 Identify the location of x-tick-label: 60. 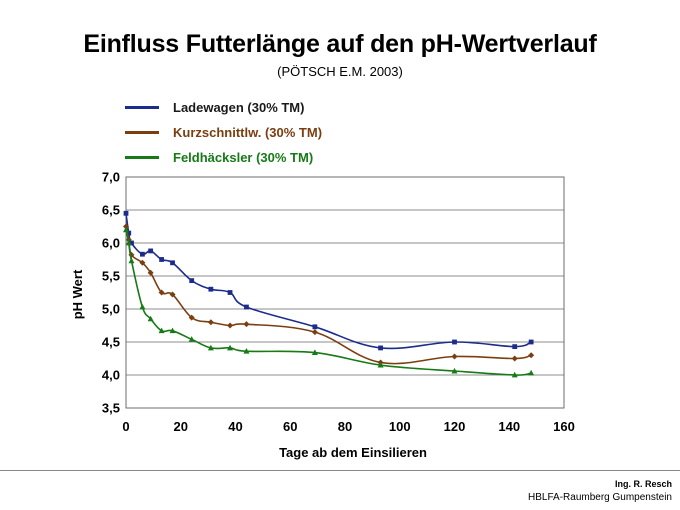
(290, 426).